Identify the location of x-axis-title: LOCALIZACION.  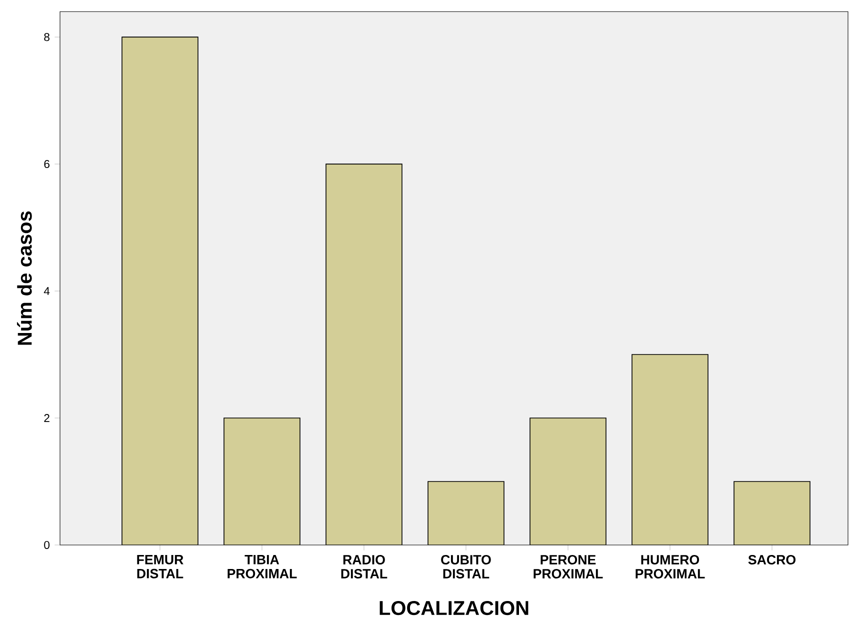
(454, 608).